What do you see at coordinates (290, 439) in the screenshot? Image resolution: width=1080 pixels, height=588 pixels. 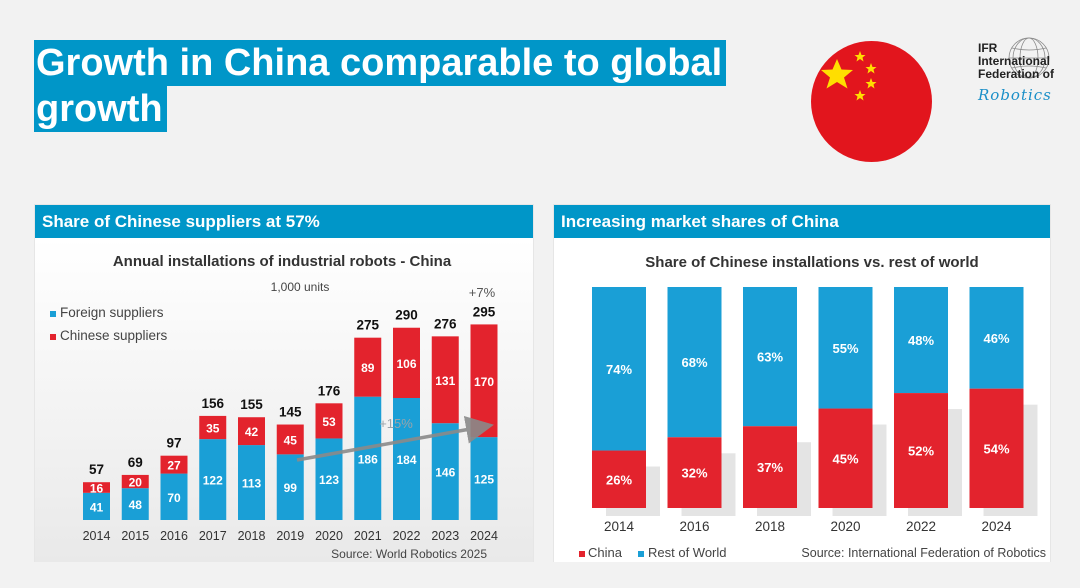 I see `bar-chinese-2019` at bounding box center [290, 439].